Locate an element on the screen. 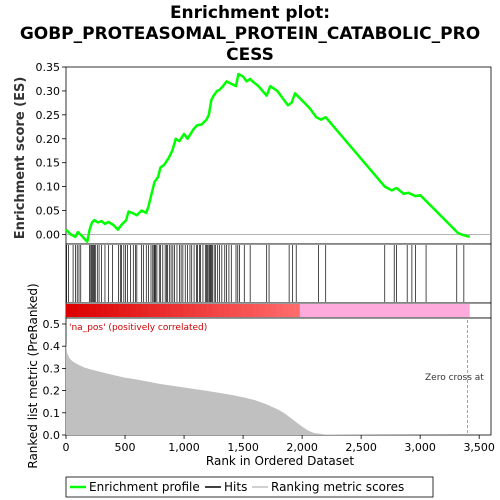 This screenshot has width=500, height=500. es-tick-label: 0.30 is located at coordinates (48, 91).